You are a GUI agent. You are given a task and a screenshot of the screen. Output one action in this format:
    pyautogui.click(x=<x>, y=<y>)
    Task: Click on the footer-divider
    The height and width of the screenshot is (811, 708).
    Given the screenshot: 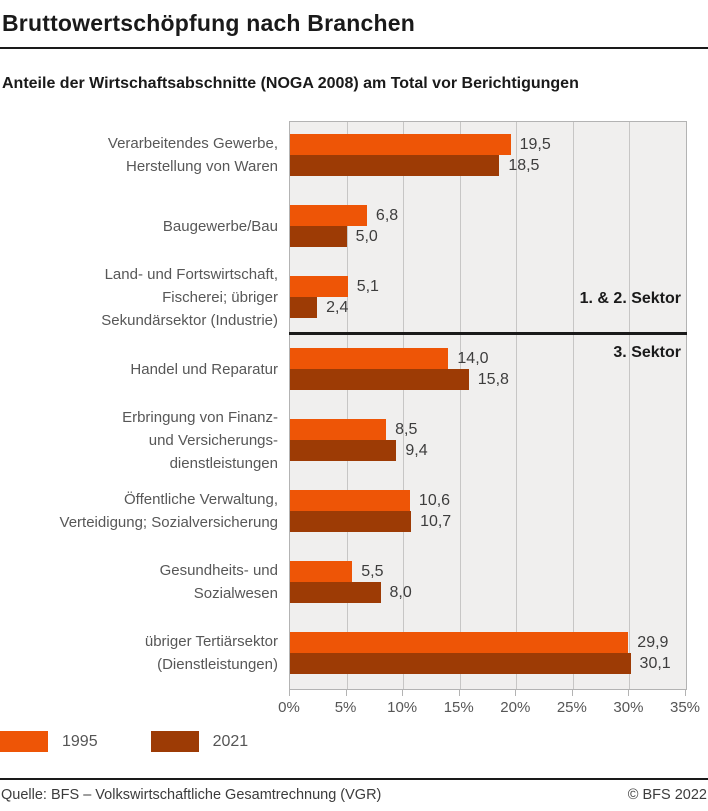 What is the action you would take?
    pyautogui.click(x=354, y=779)
    